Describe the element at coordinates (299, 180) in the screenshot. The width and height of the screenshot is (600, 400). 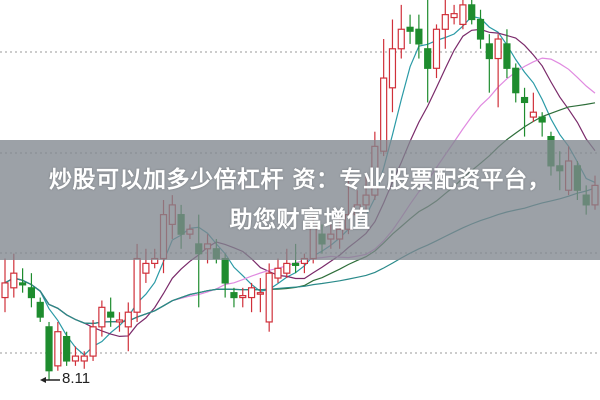
I see `headline-line-1: 炒股可以加多少倍杠杆 资：专业股票配资平台，` at that location.